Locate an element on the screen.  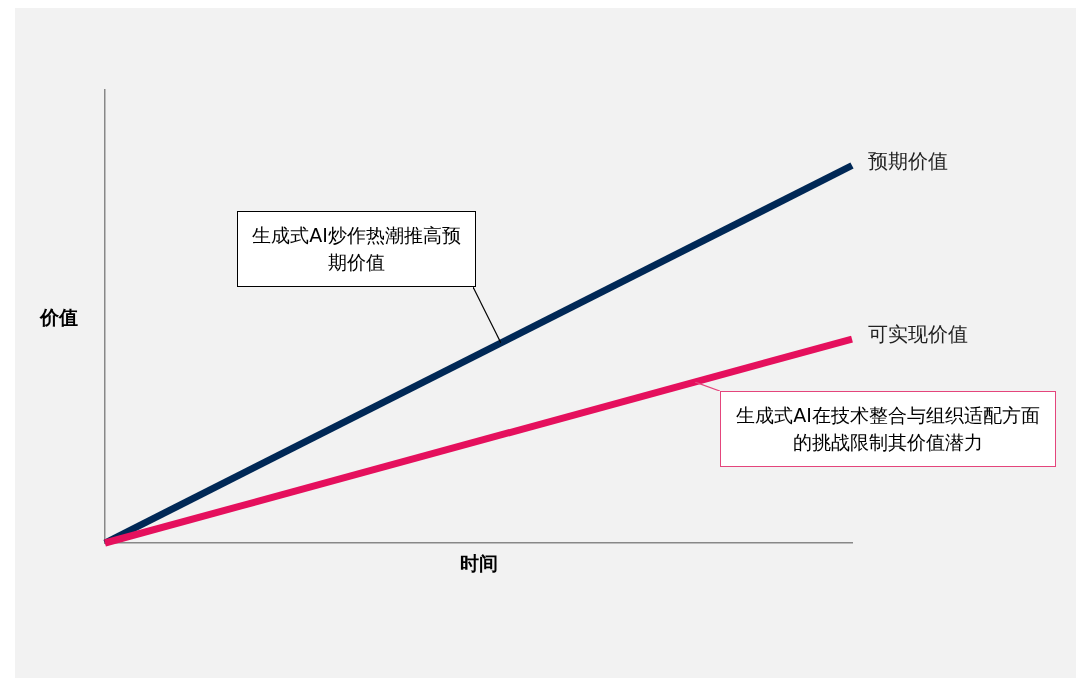
annotation: 生成式AI在技术整合与组织适配方面的挑战限制其价值潜力 is located at coordinates (888, 429).